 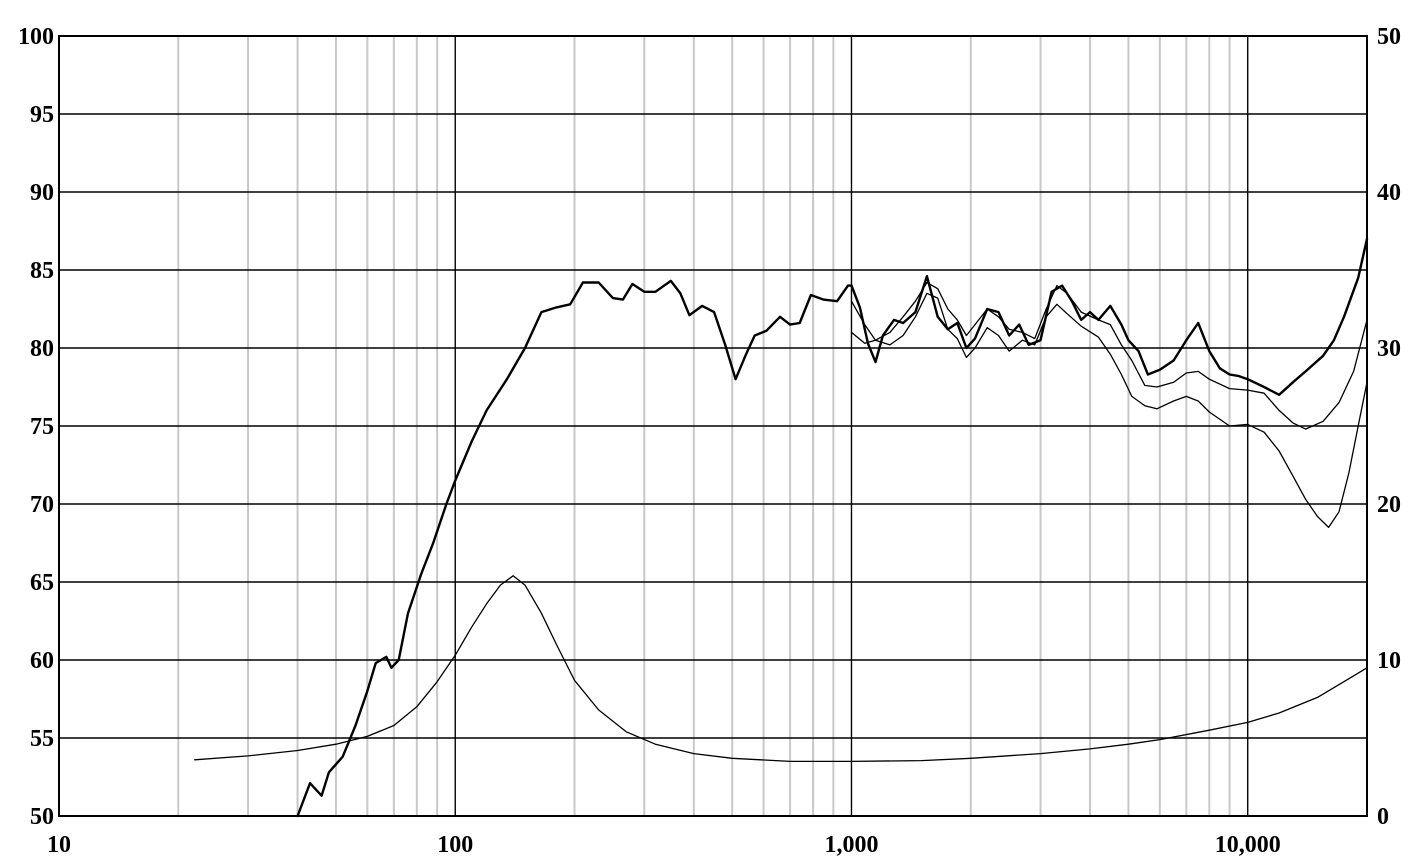 What do you see at coordinates (1383, 817) in the screenshot?
I see `y2-tick-label: 0` at bounding box center [1383, 817].